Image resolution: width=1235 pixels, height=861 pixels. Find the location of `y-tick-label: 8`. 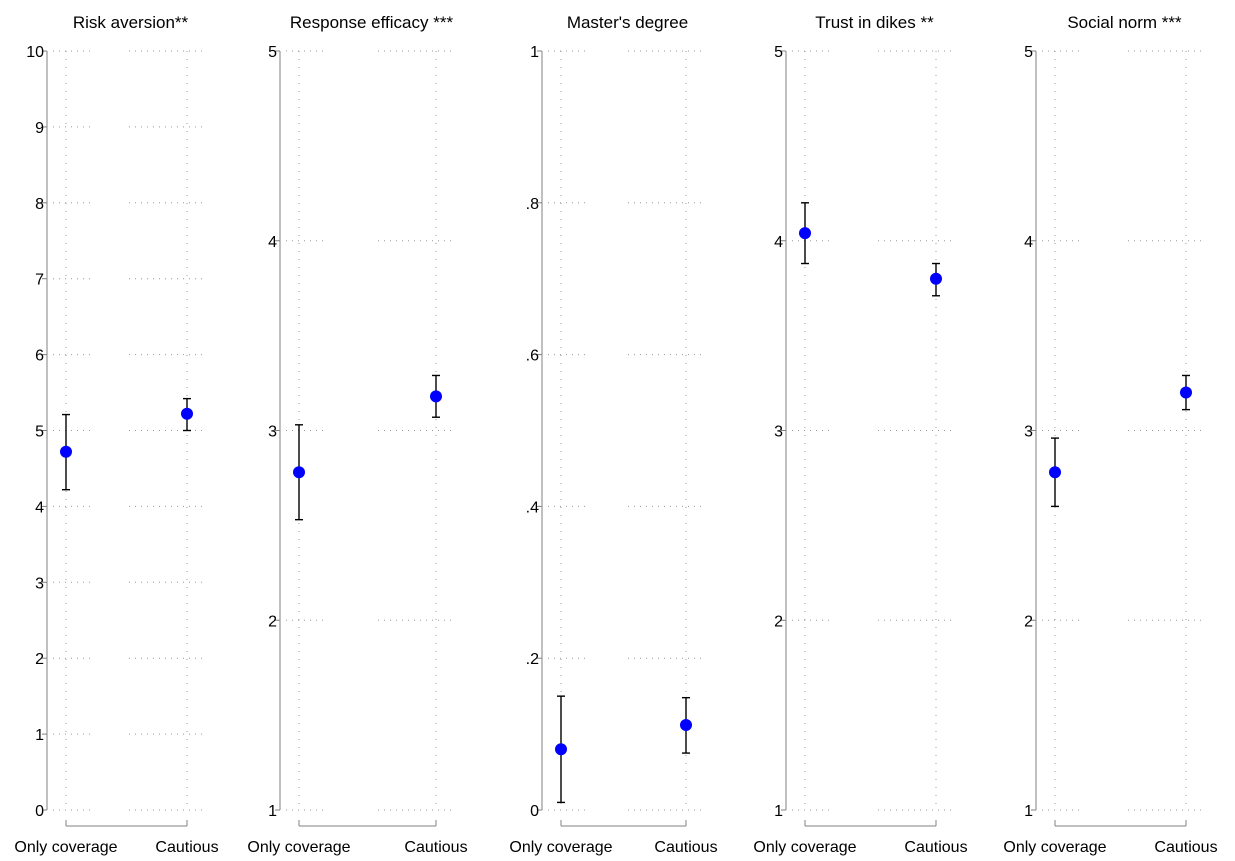

y-tick-label: 8 is located at coordinates (39, 204).